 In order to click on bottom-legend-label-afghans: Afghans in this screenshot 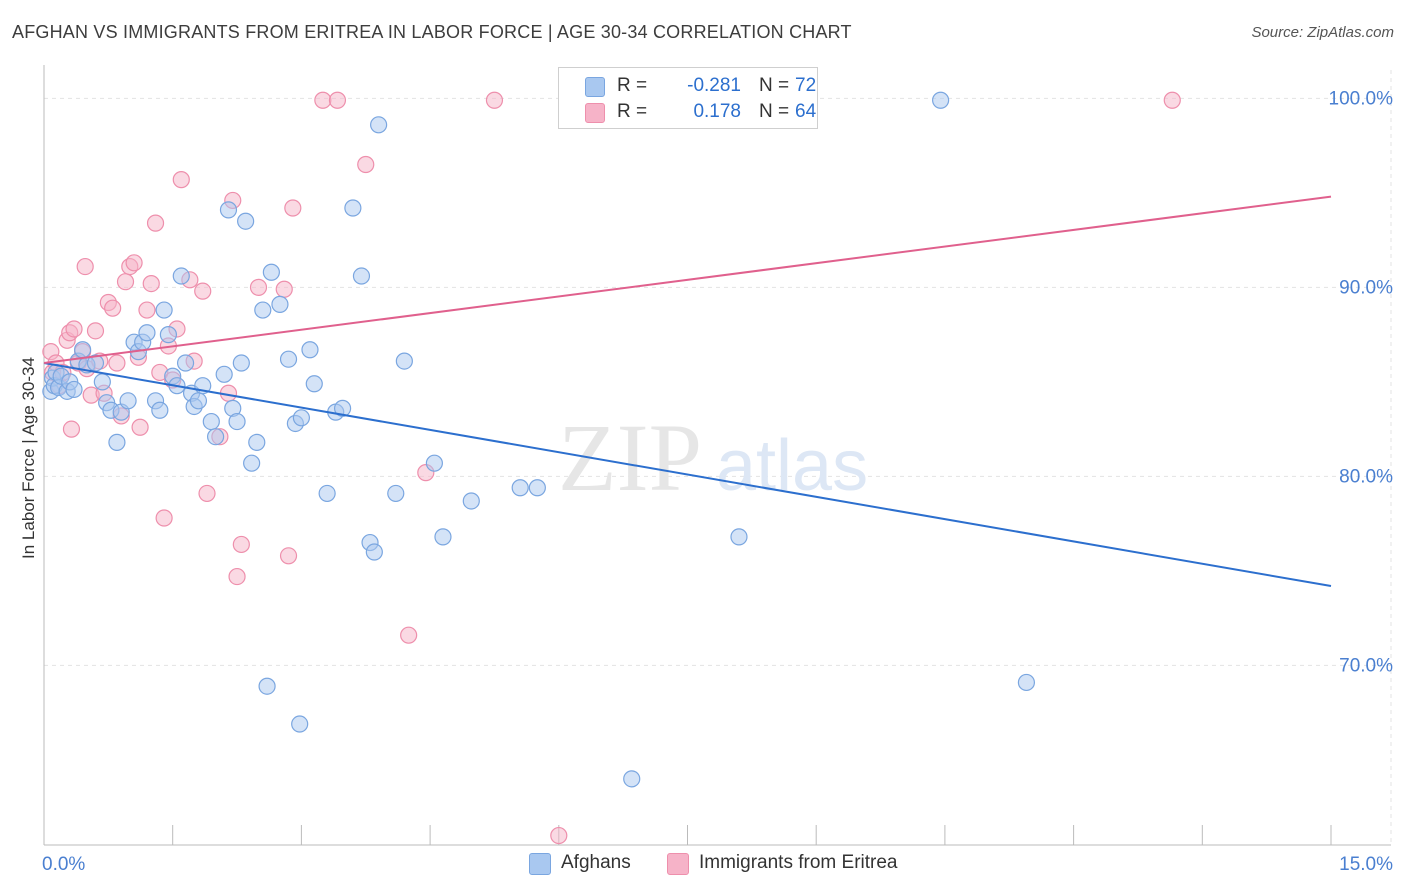, I will do `click(596, 862)`.